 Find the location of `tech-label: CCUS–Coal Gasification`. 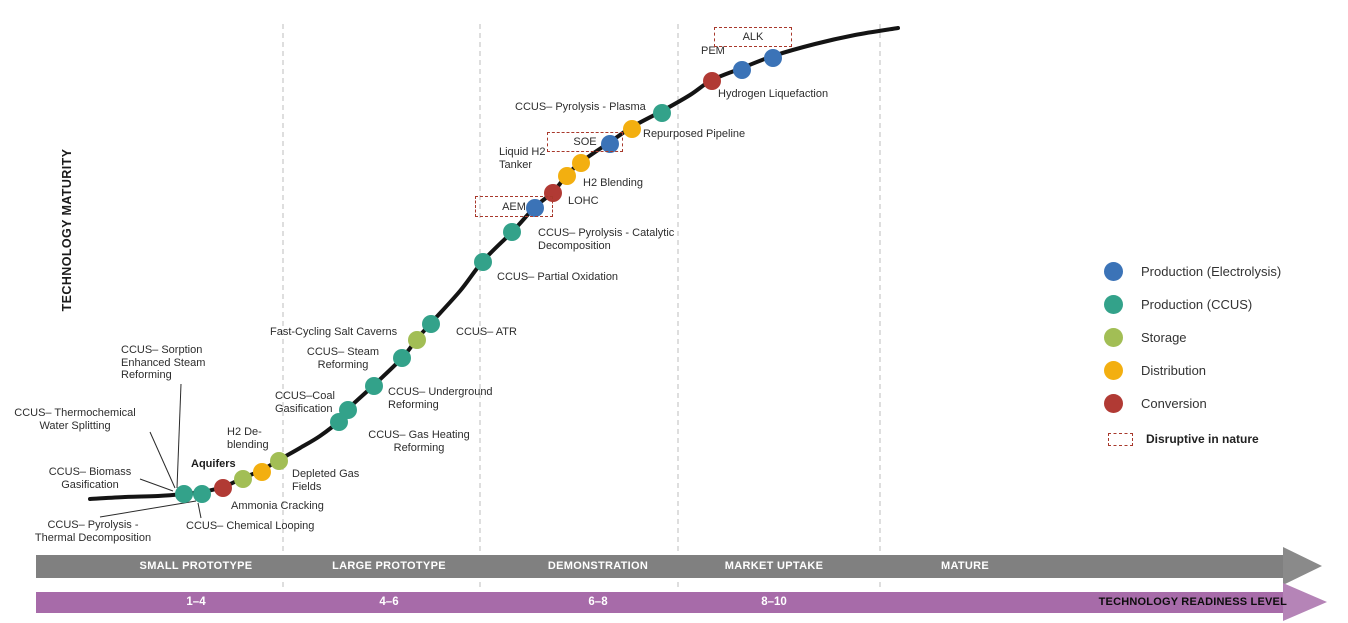

tech-label: CCUS–Coal Gasification is located at coordinates (305, 402).